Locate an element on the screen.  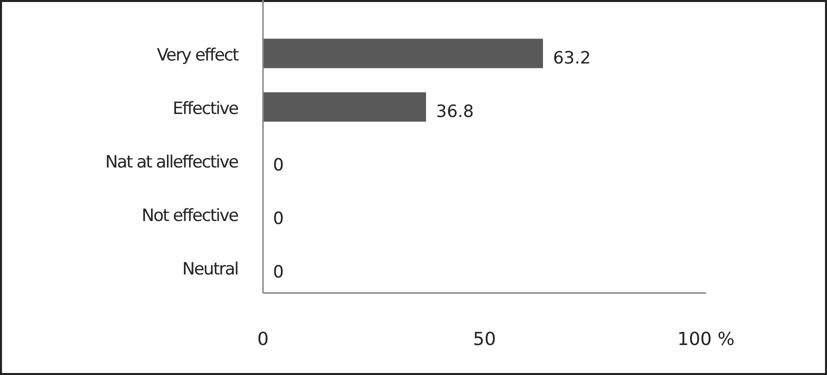
x-tick-label: 0 is located at coordinates (263, 339).